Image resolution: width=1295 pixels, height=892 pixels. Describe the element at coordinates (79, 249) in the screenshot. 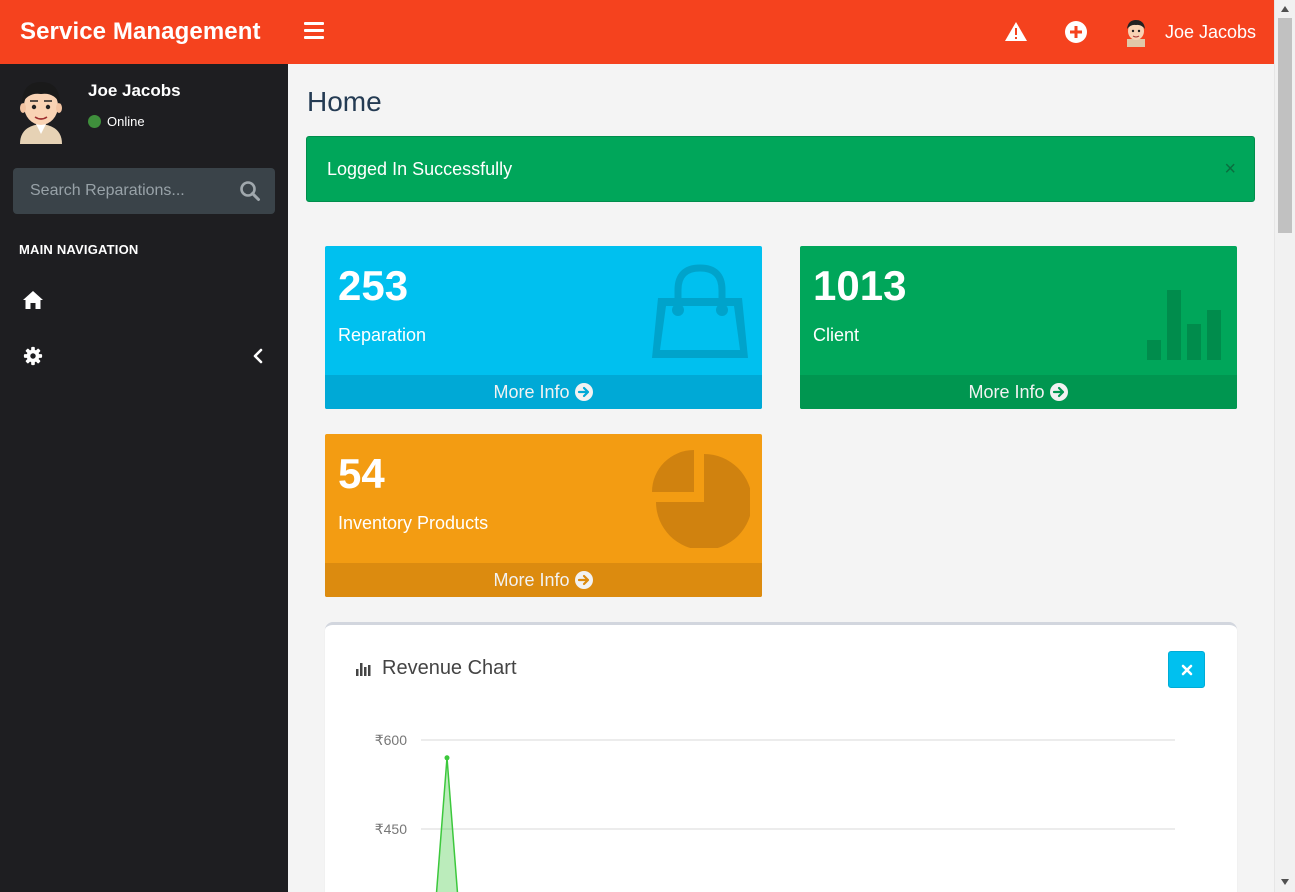

I see `main-navigation-header: MAIN NAVIGATION` at that location.